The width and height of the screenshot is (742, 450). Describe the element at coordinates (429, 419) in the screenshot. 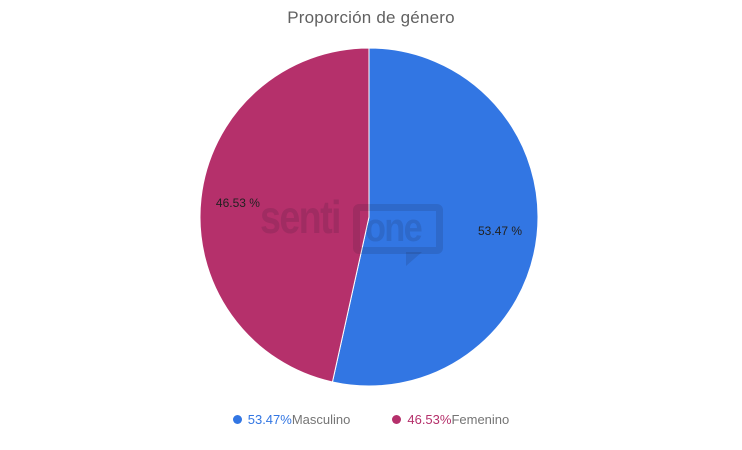

I see `legend-percent-femenino: 46.53%` at that location.